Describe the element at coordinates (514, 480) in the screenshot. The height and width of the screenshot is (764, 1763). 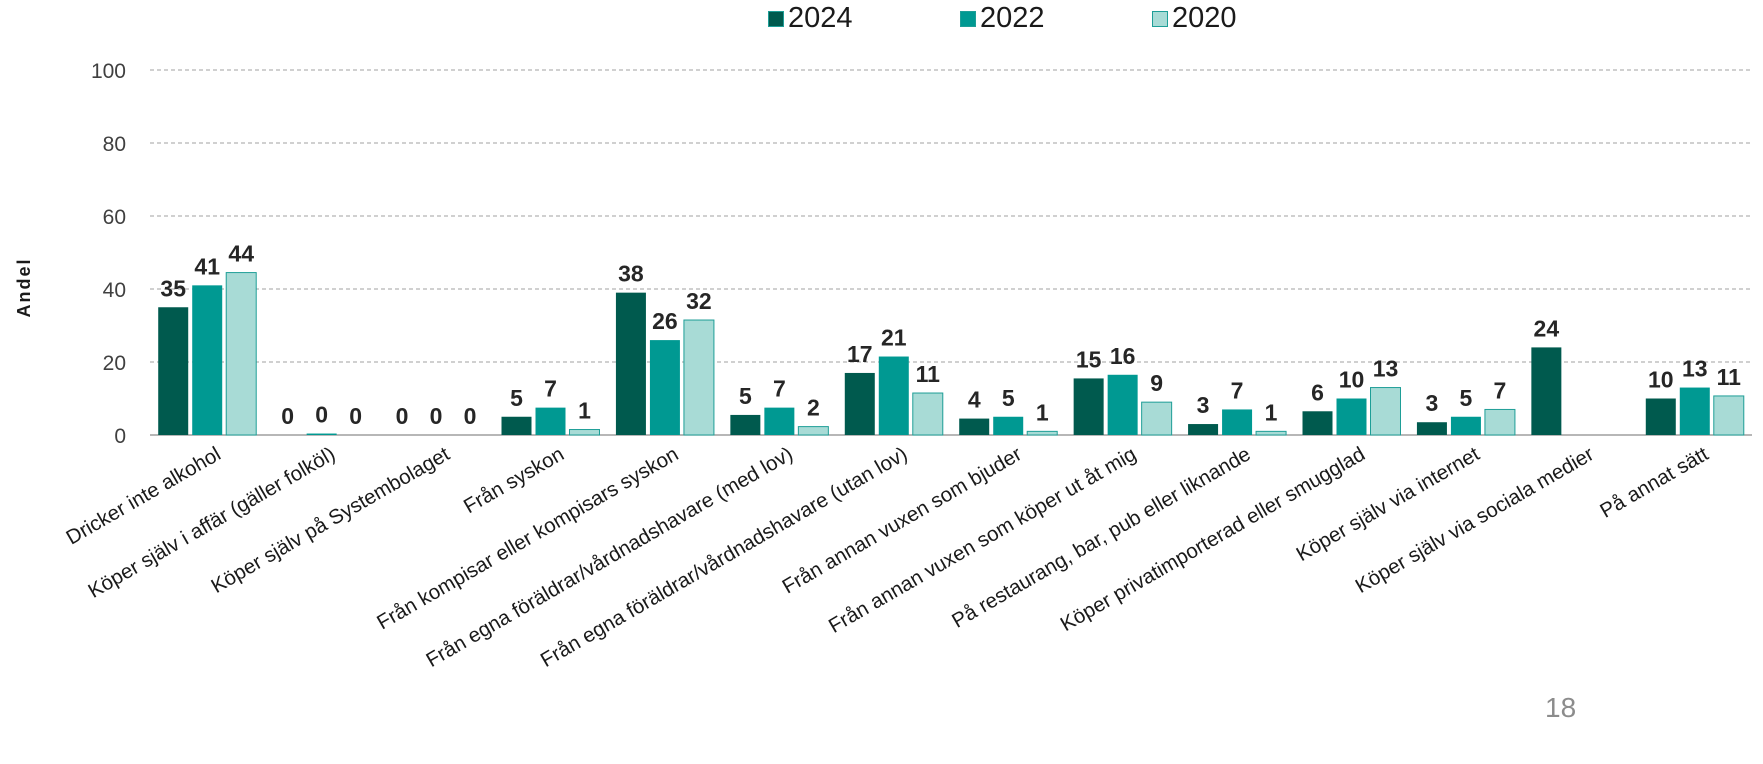
I see `x-category-label: Från syskon` at that location.